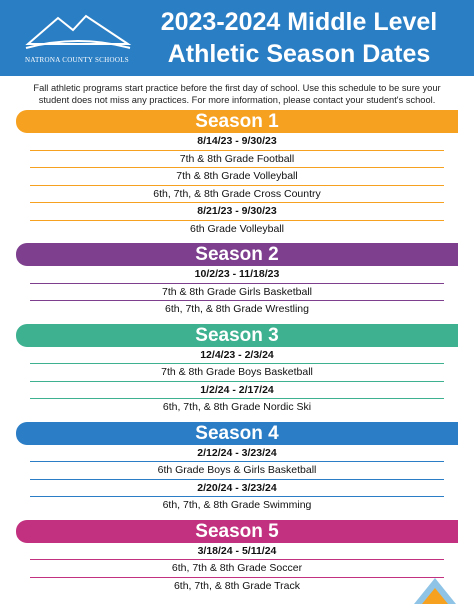  What do you see at coordinates (237, 142) in the screenshot?
I see `date-range: 8/14/23 - 9/30/23` at bounding box center [237, 142].